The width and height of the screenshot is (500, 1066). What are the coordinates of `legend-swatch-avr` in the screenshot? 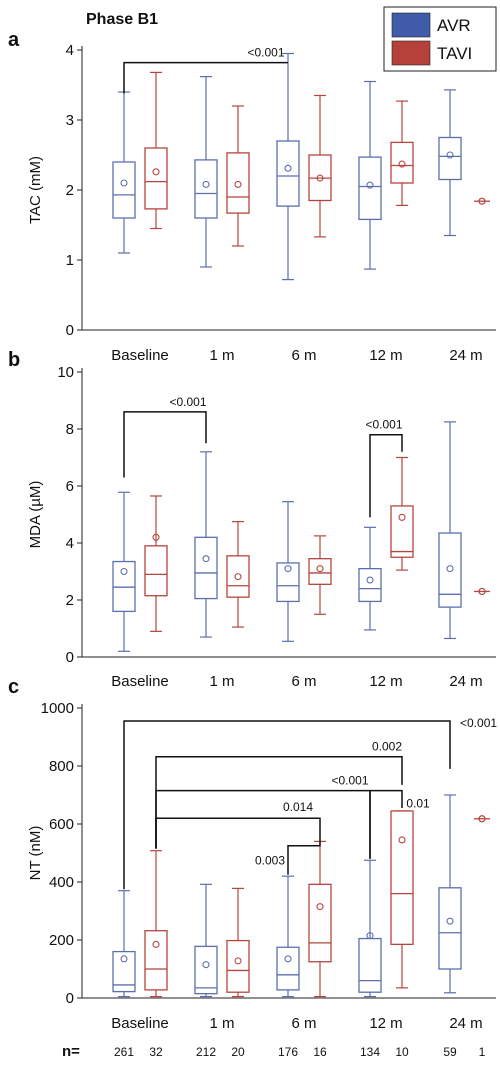 It's located at (411, 25).